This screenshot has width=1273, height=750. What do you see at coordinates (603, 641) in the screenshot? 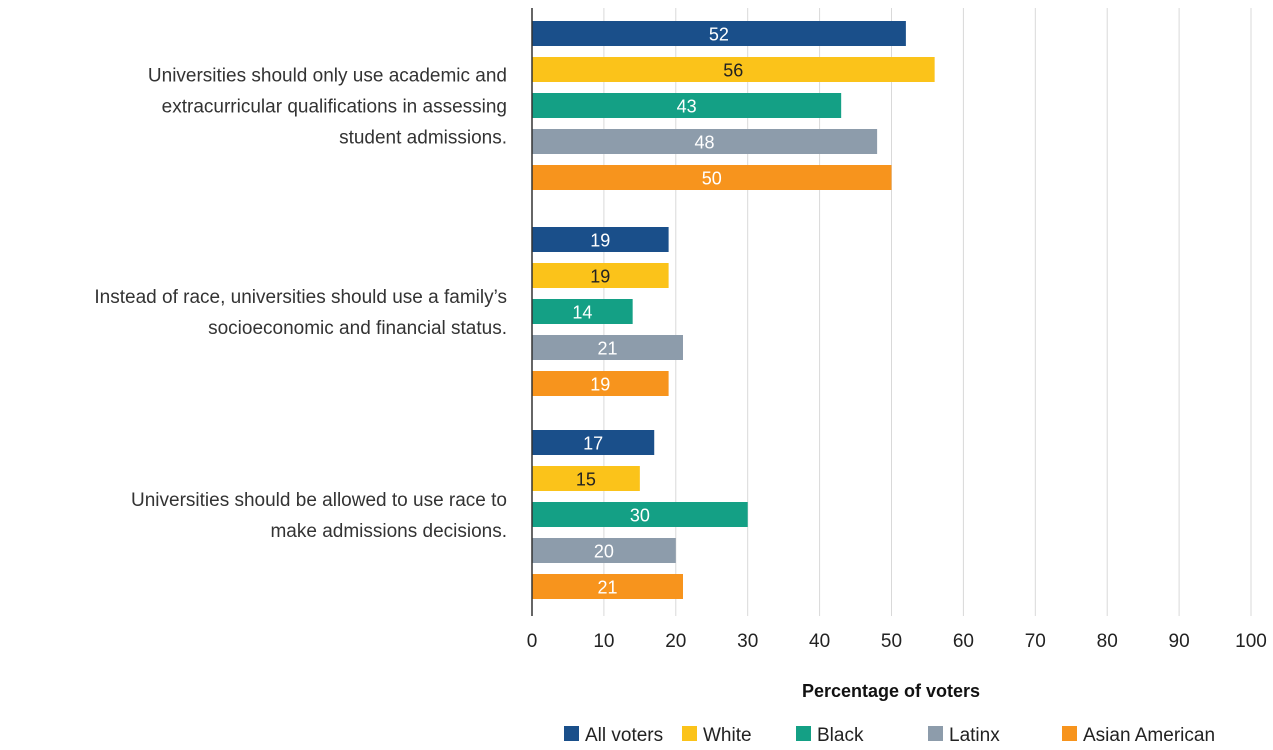
I see `x-tick-label: 10` at bounding box center [603, 641].